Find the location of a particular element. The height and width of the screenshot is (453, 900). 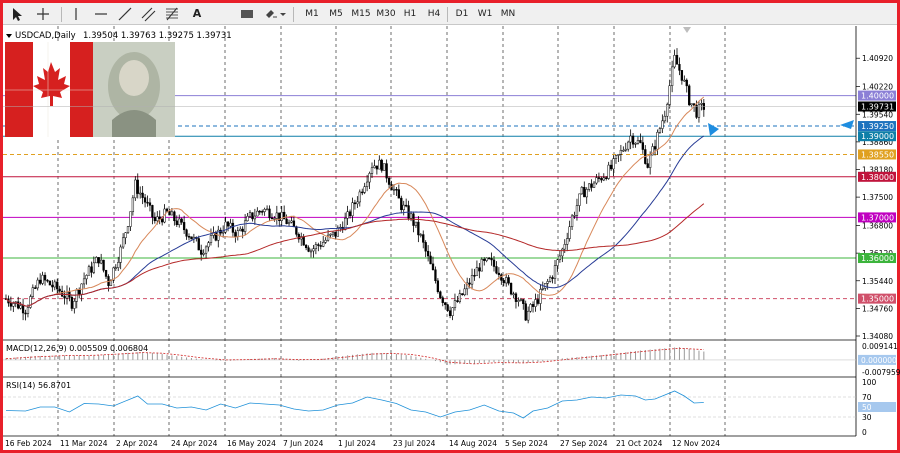

price-tick-label: 1.35440 is located at coordinates (877, 281).